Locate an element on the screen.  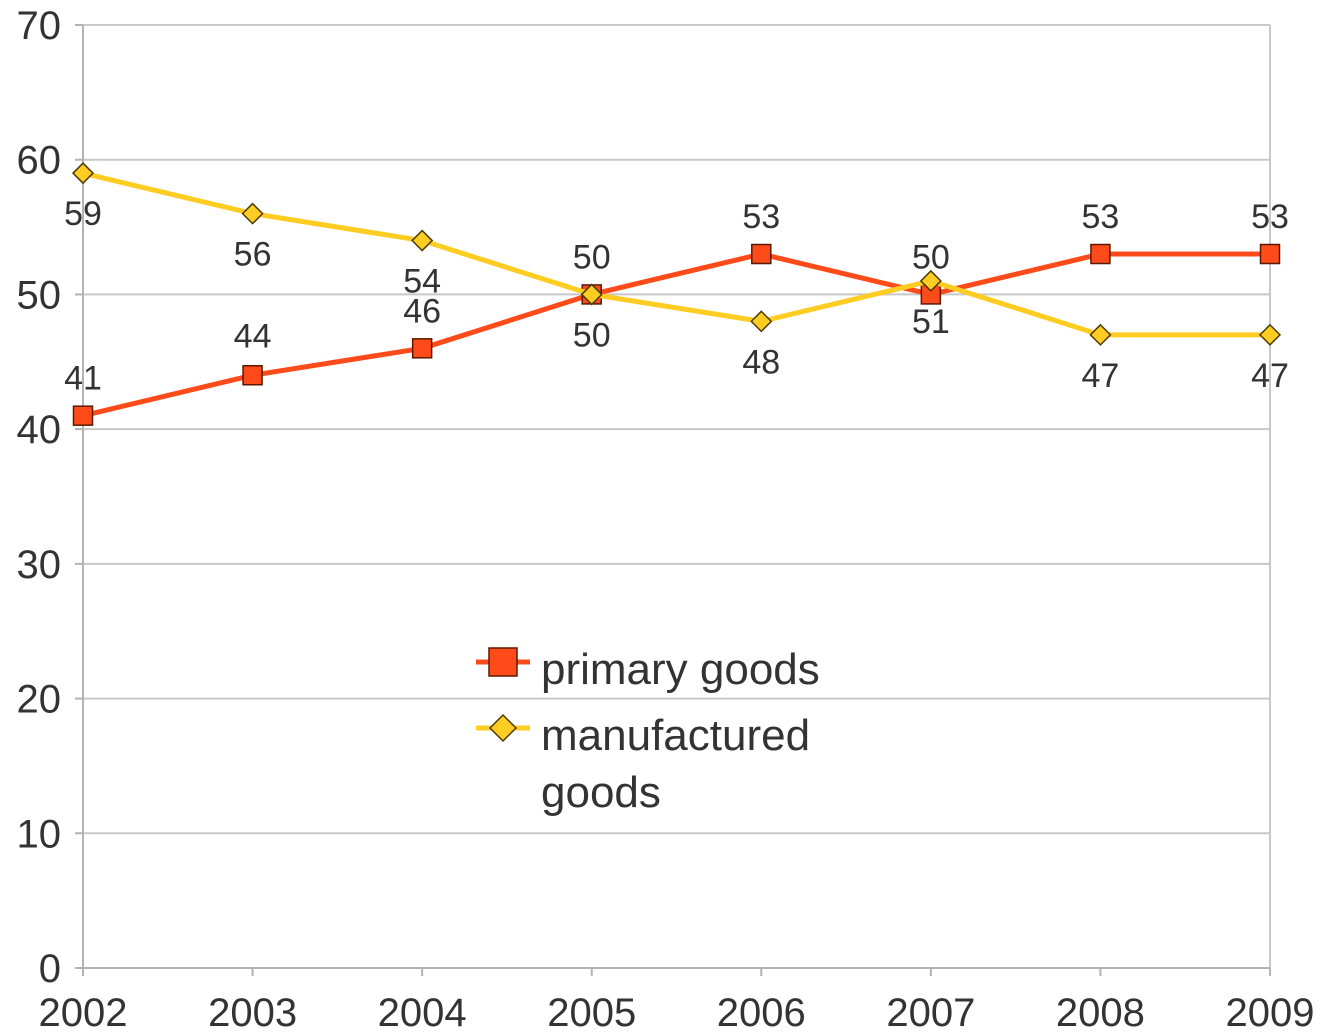
x-tick-label: 2003 is located at coordinates (252, 1012).